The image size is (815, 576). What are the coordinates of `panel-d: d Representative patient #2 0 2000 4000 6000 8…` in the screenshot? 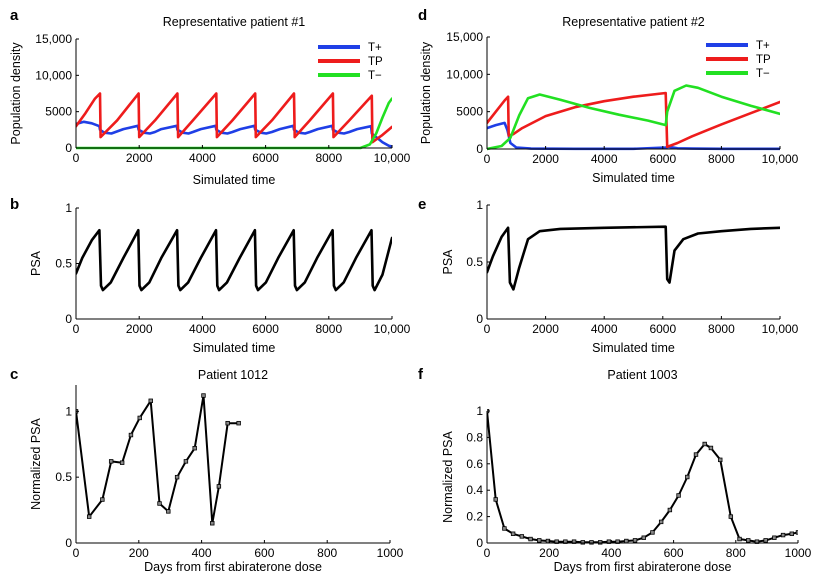 It's located at (608, 96).